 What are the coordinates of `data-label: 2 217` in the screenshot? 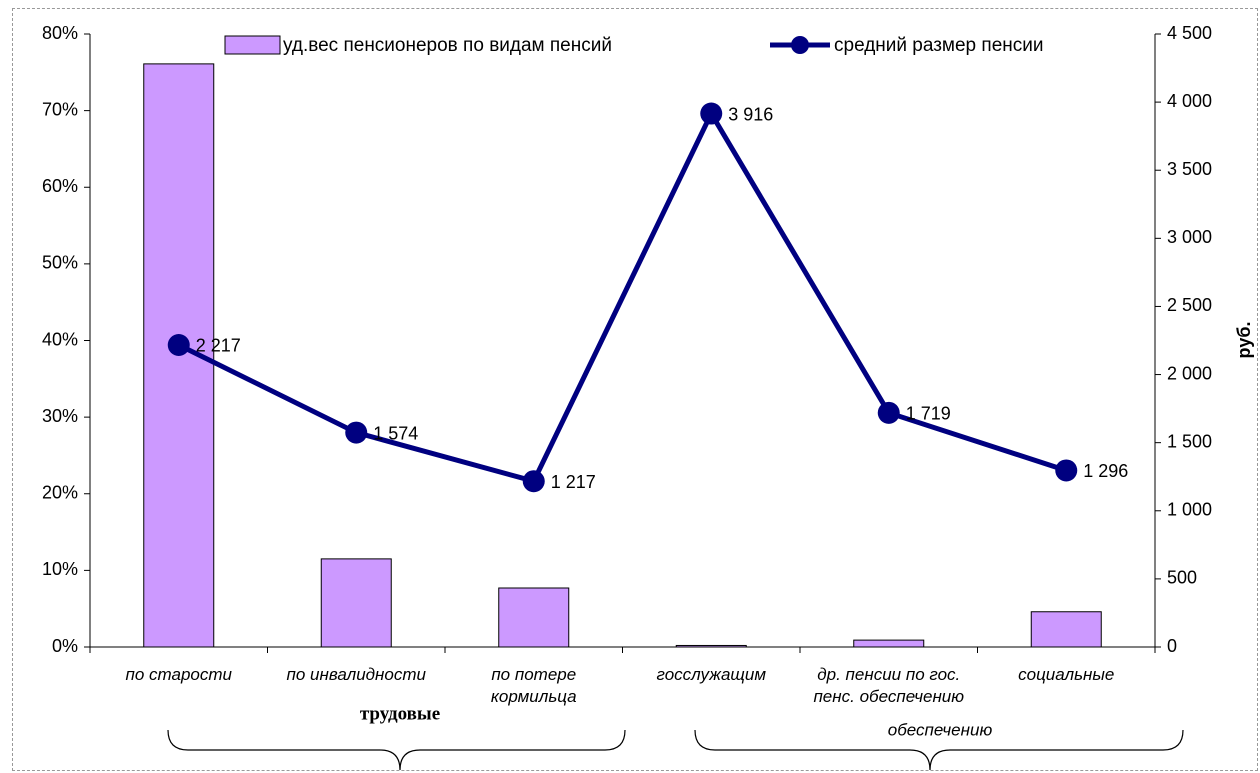 It's located at (218, 346).